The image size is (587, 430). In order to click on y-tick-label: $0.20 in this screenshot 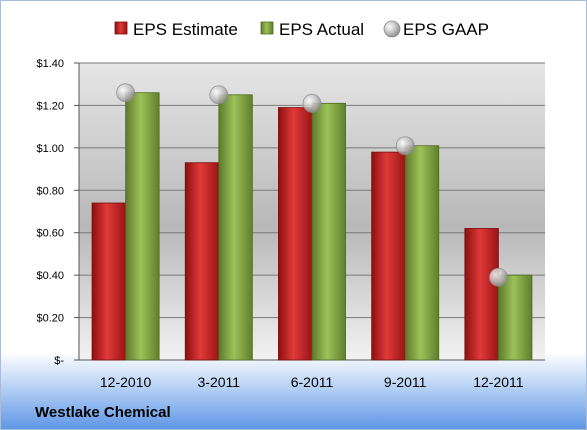, I will do `click(50, 319)`.